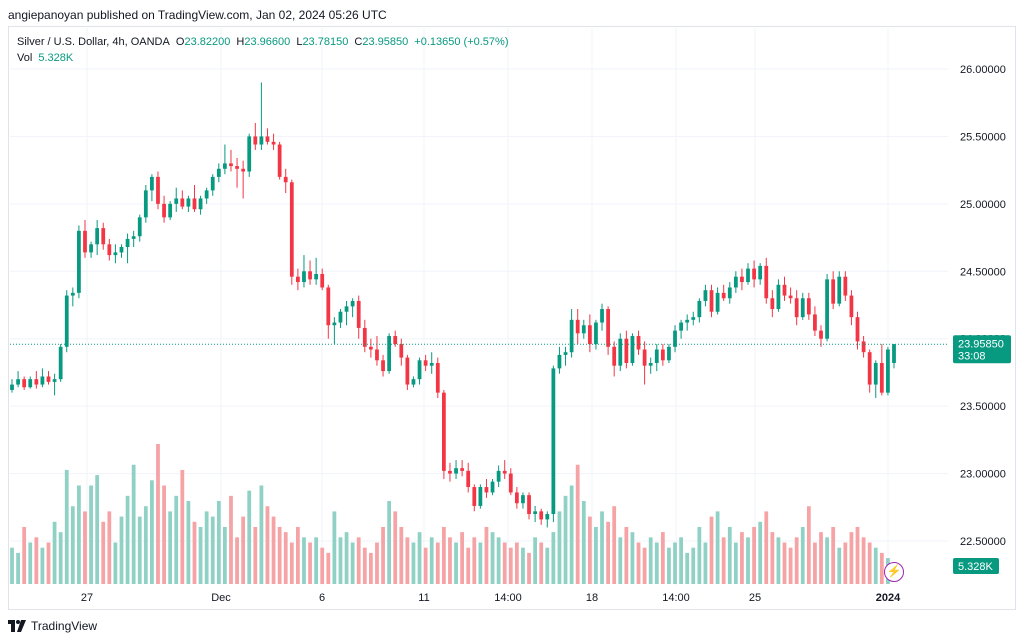 The image size is (1024, 643). I want to click on x-tick-label: 2024, so click(888, 598).